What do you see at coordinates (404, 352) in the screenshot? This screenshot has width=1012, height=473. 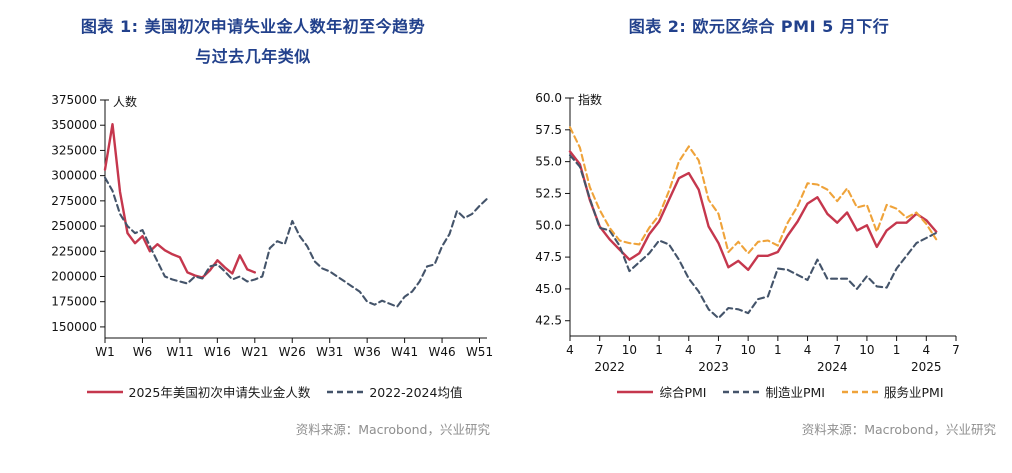 I see `axis-label: W41` at bounding box center [404, 352].